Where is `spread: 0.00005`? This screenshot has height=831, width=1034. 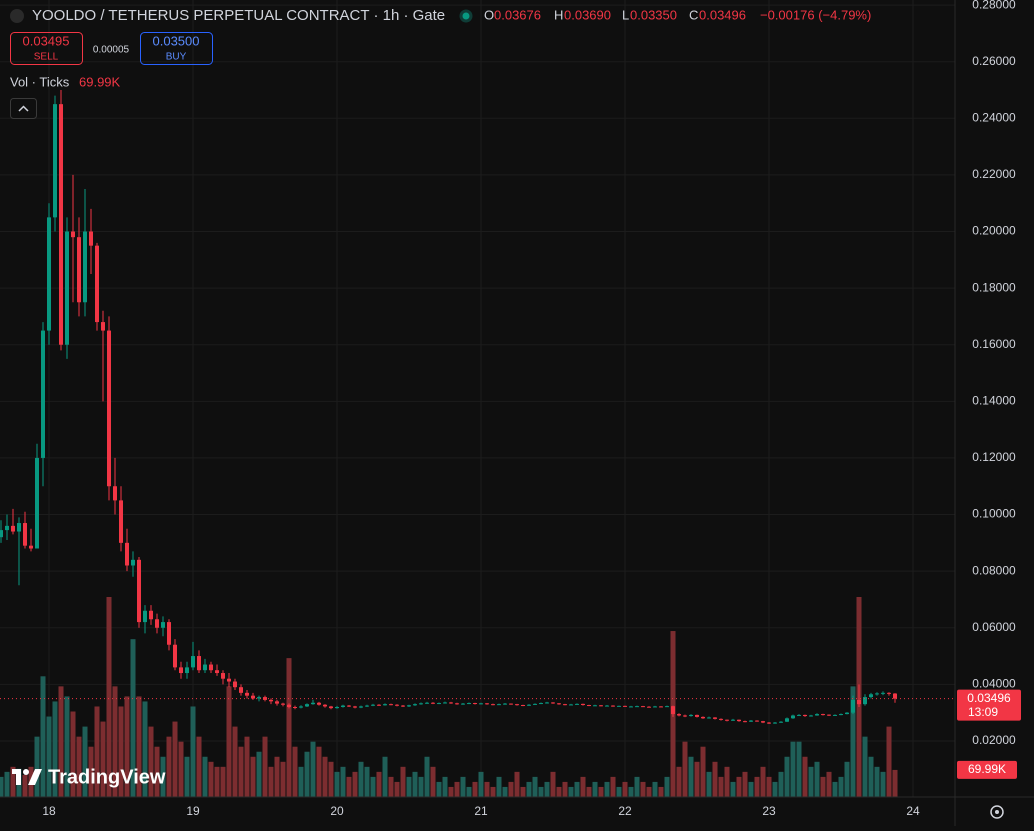
spread: 0.00005 is located at coordinates (111, 50).